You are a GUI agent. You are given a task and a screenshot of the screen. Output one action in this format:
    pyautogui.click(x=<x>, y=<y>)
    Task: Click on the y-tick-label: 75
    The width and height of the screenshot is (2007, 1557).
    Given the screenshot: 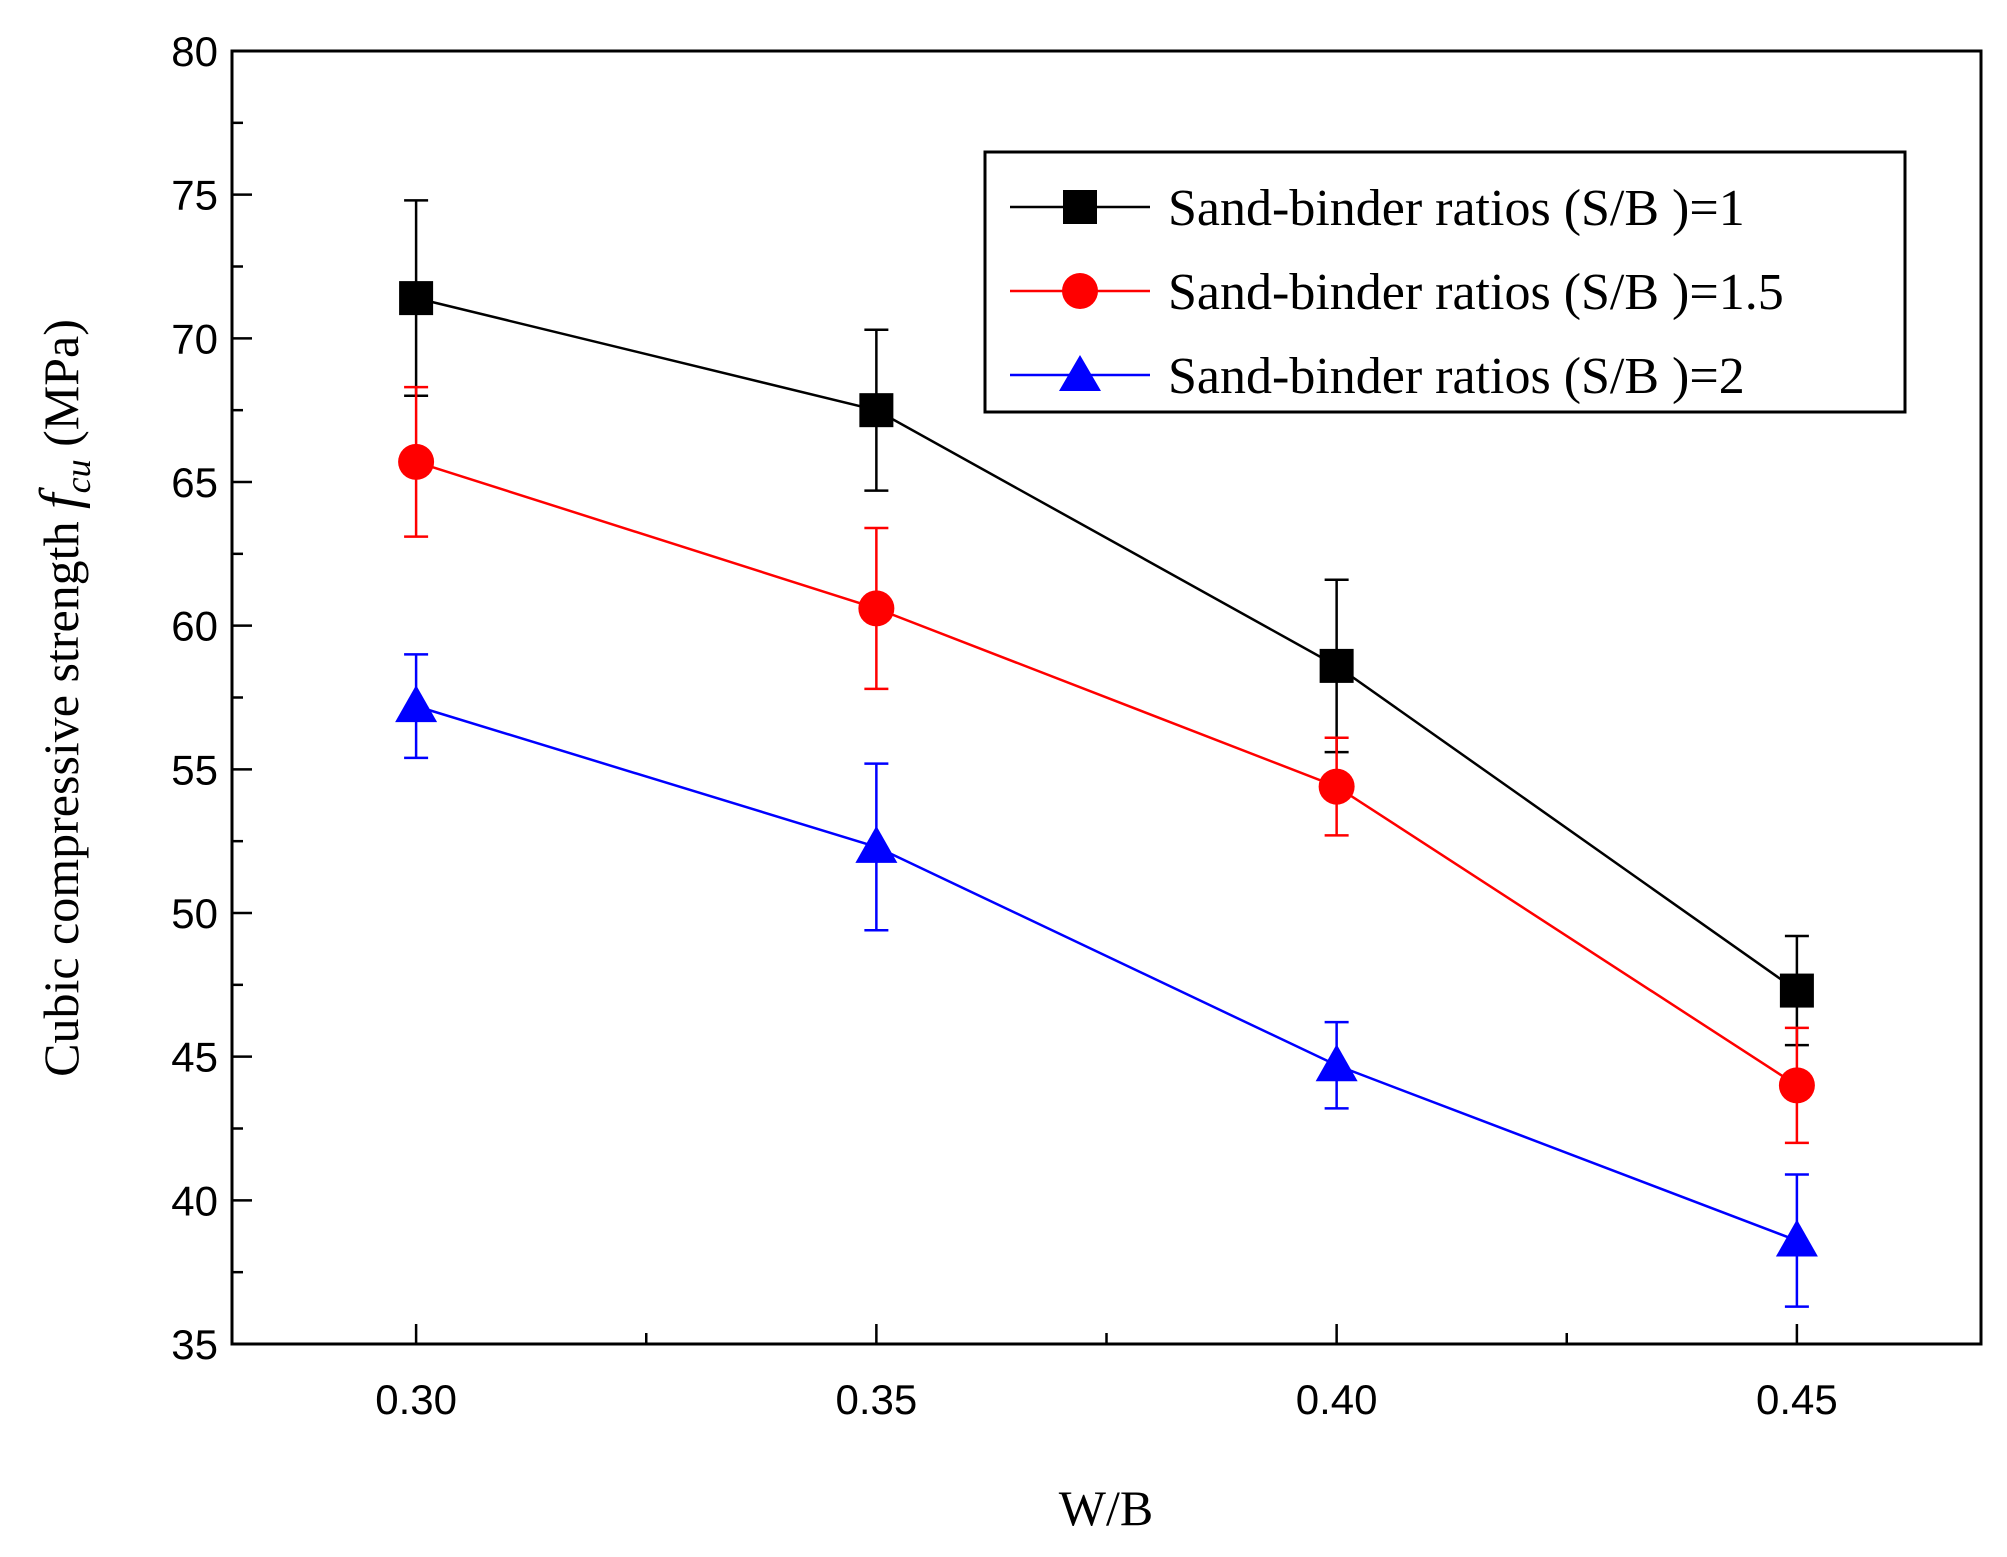 What is the action you would take?
    pyautogui.click(x=194, y=195)
    